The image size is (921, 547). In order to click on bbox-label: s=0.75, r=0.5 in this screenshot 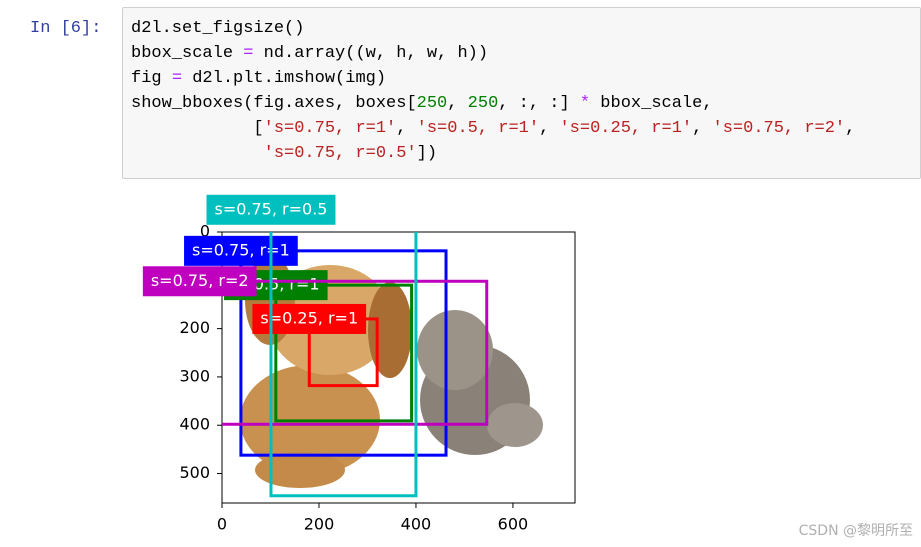, I will do `click(270, 208)`.